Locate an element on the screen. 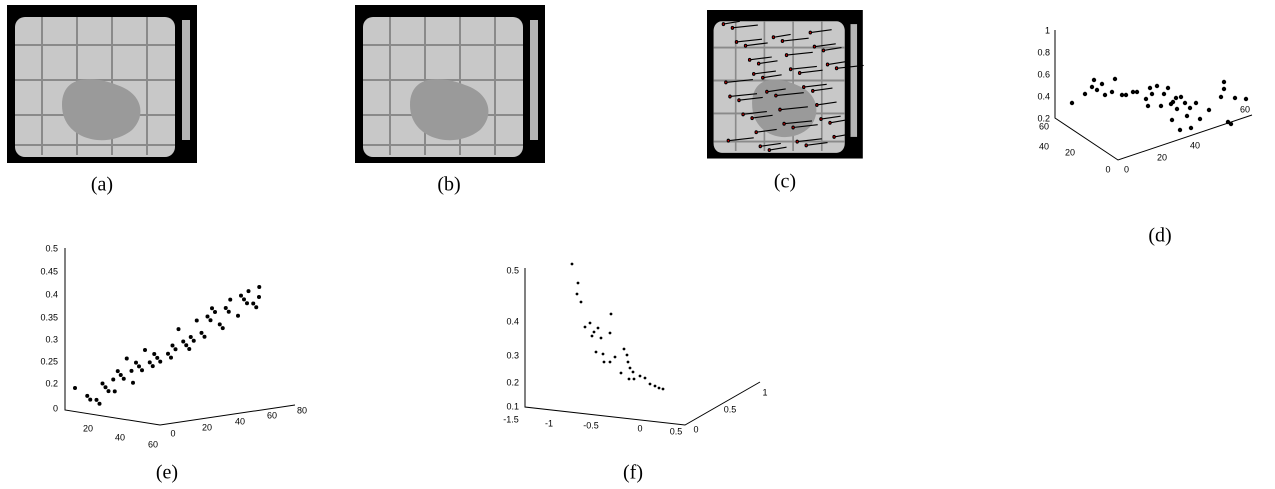  caption: (f) is located at coordinates (633, 473).